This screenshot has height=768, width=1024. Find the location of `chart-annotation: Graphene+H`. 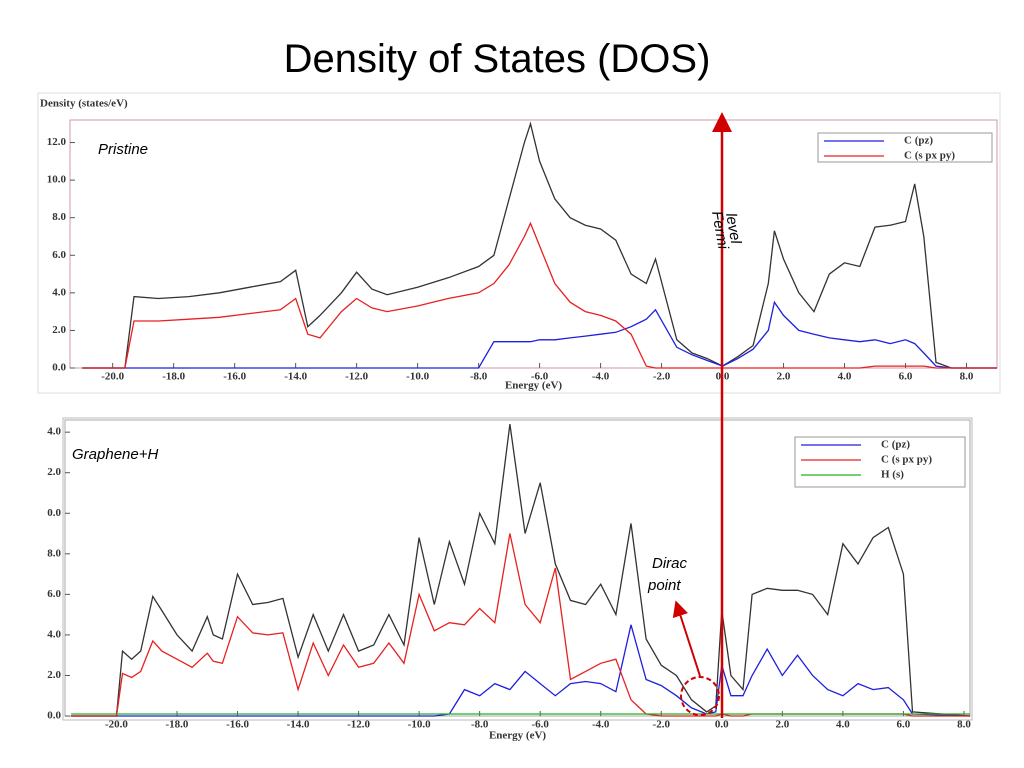

chart-annotation: Graphene+H is located at coordinates (115, 454).